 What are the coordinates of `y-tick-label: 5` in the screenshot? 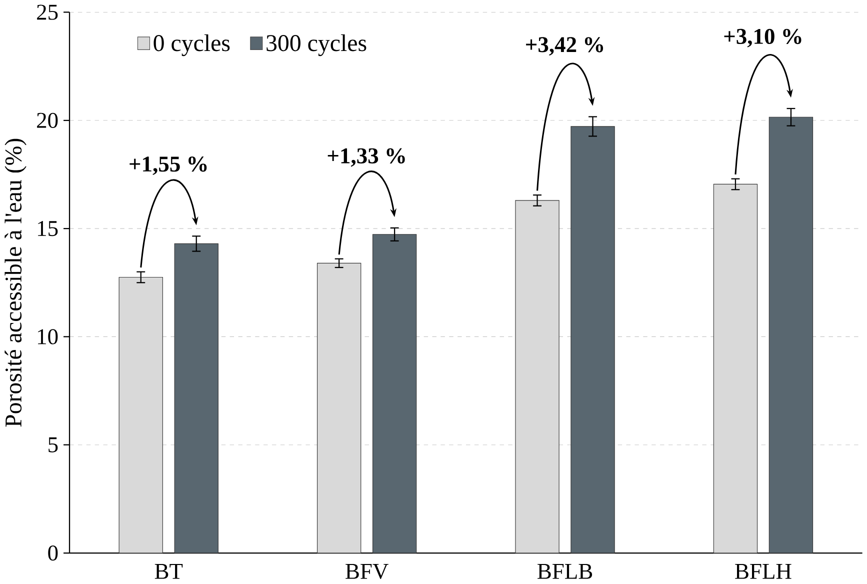 It's located at (53, 445).